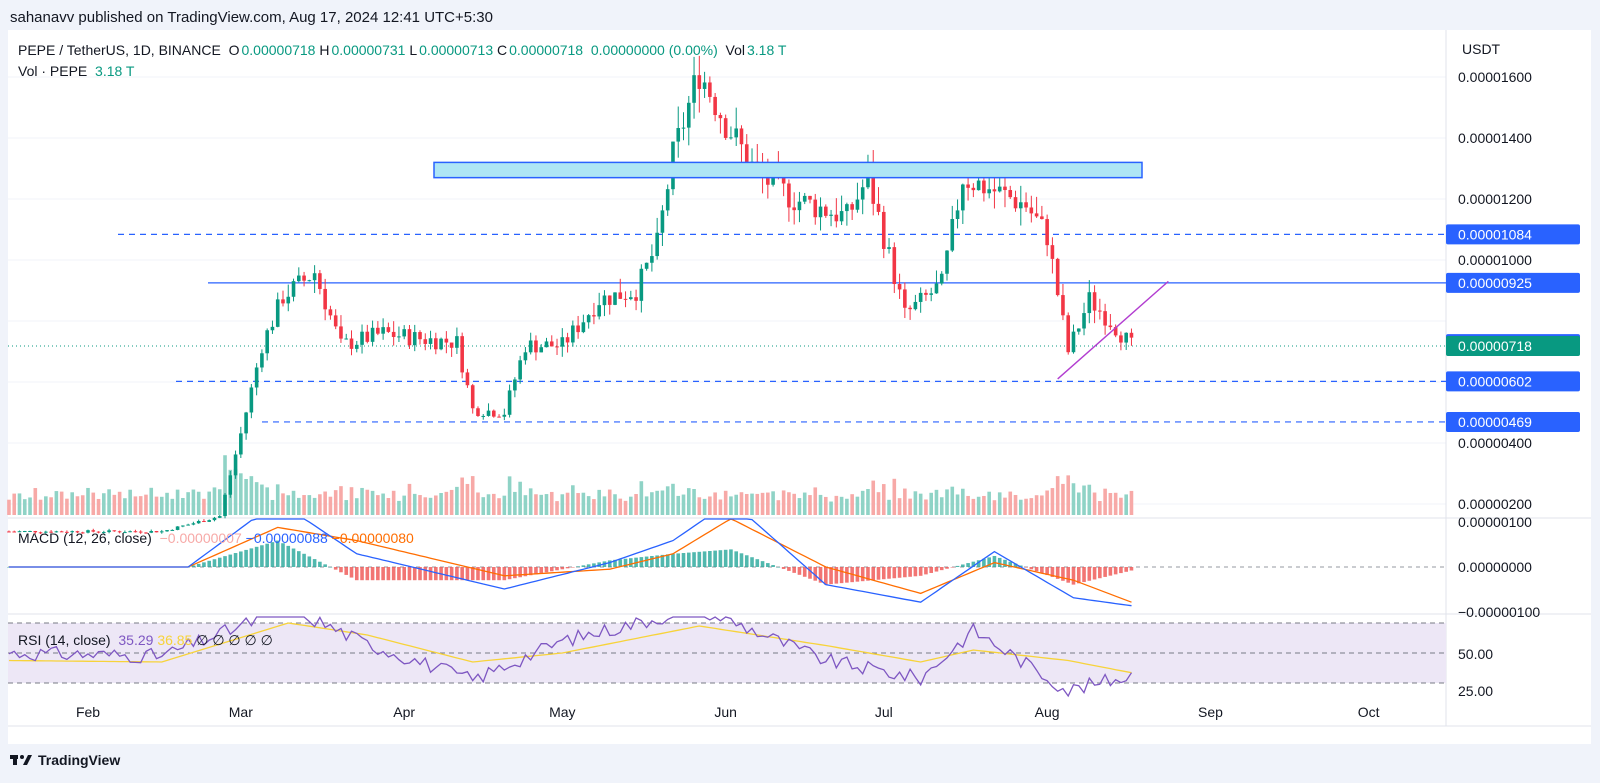 The height and width of the screenshot is (783, 1600). I want to click on rsi-tick-label: 25.00, so click(1475, 691).